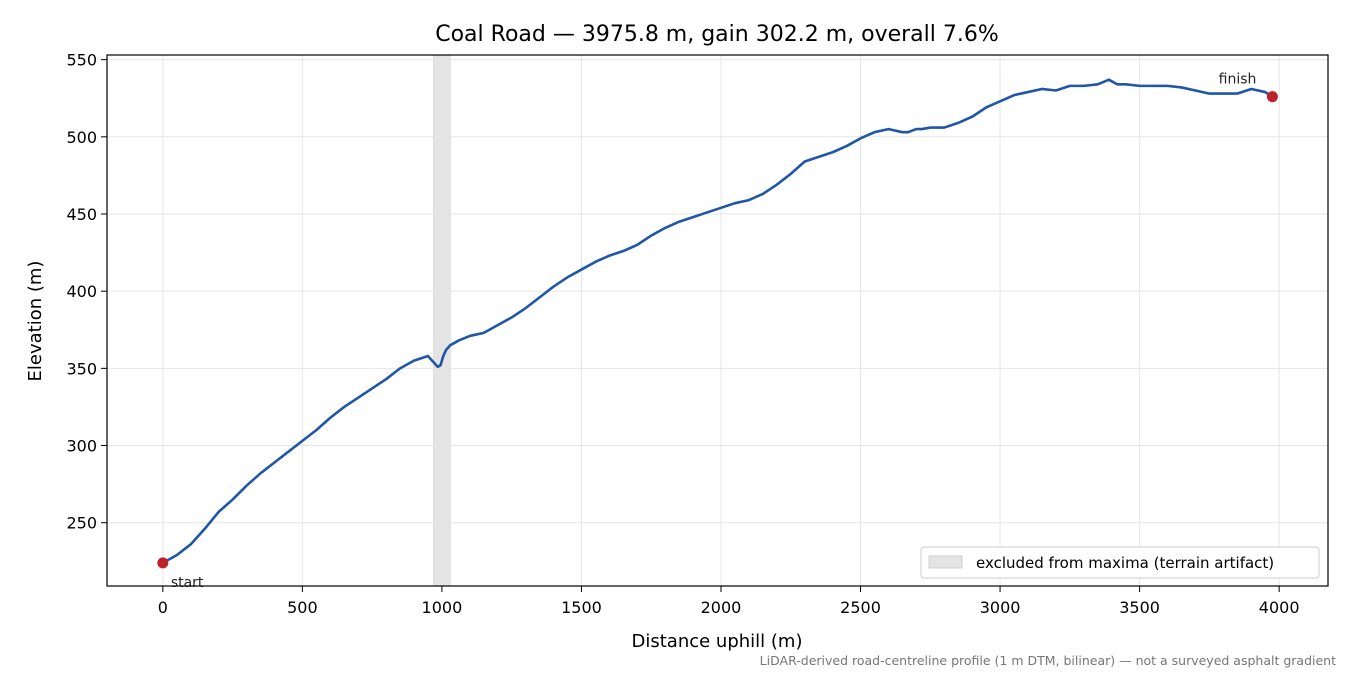  Describe the element at coordinates (163, 563) in the screenshot. I see `start-marker` at that location.